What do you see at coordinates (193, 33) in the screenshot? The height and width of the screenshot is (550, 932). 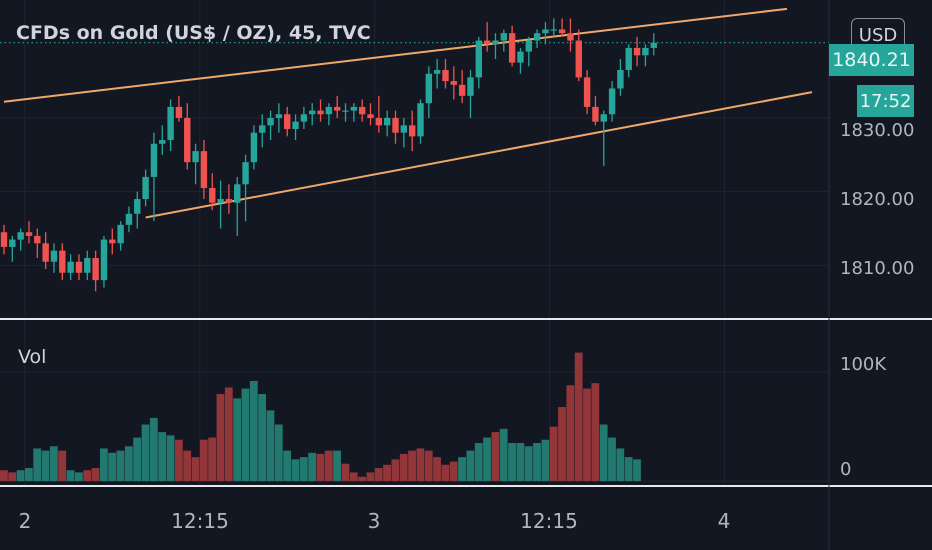 I see `chart-title: CFDs on Gold (US$ / OZ), 45, TVC` at bounding box center [193, 33].